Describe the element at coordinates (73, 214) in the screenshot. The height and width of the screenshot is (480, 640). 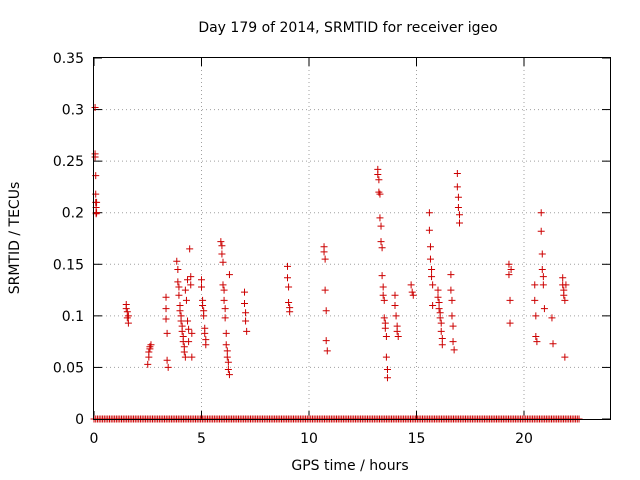
I see `y-tick-label: 0.2` at that location.